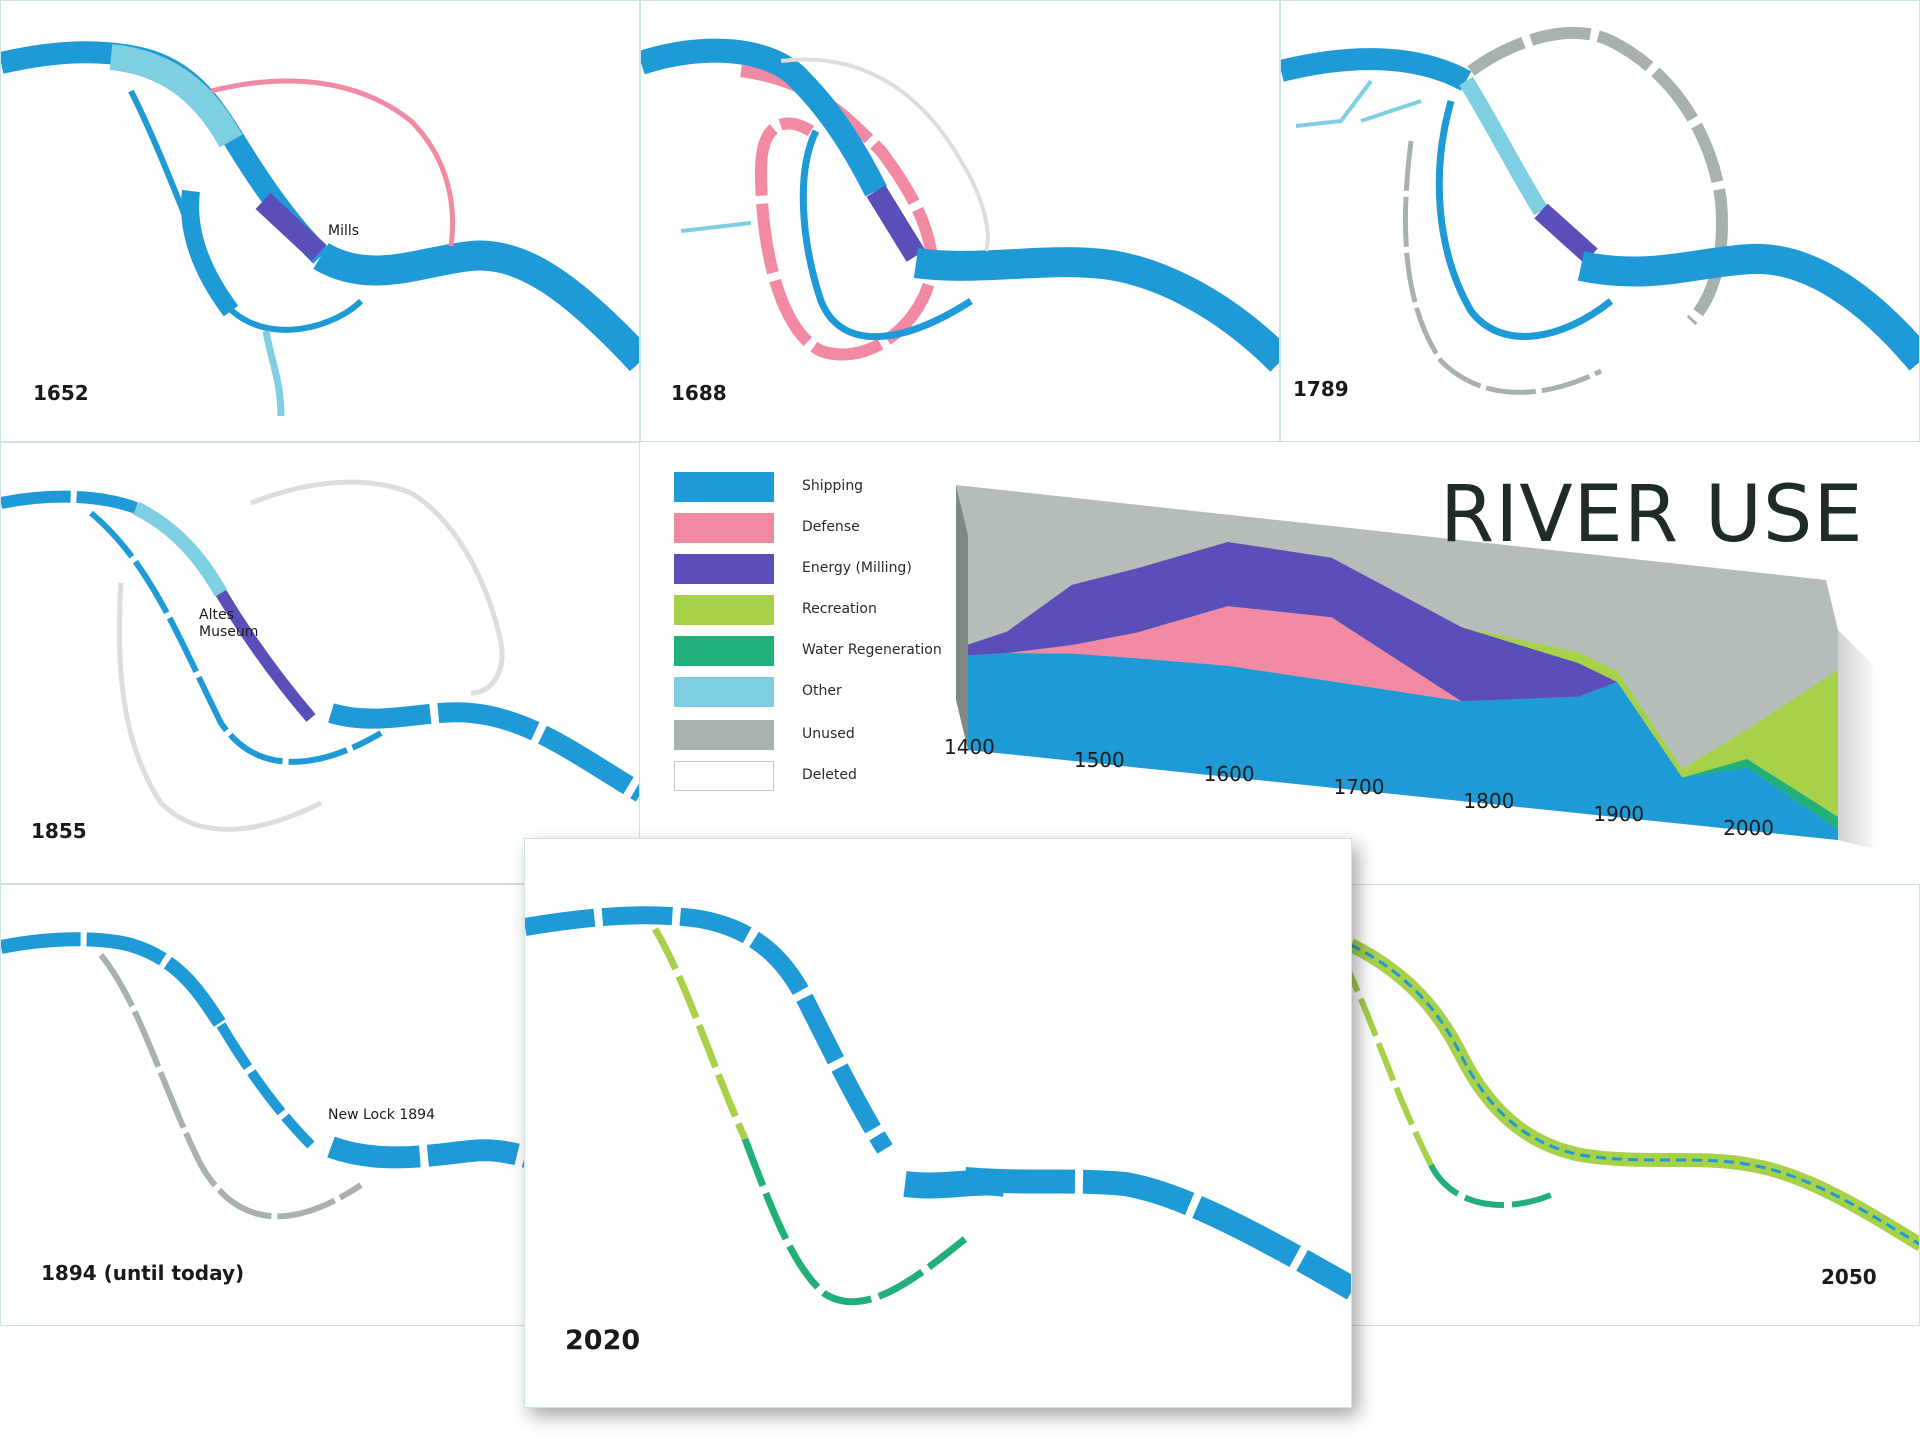 The image size is (1920, 1440). What do you see at coordinates (1748, 827) in the screenshot?
I see `chart-x-tick: 2000` at bounding box center [1748, 827].